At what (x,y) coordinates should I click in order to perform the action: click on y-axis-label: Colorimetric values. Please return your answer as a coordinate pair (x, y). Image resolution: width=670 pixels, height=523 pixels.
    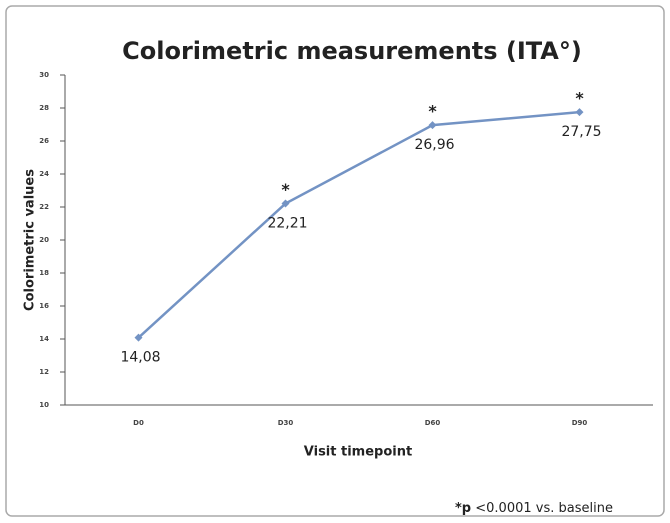
    Looking at the image, I should click on (30, 240).